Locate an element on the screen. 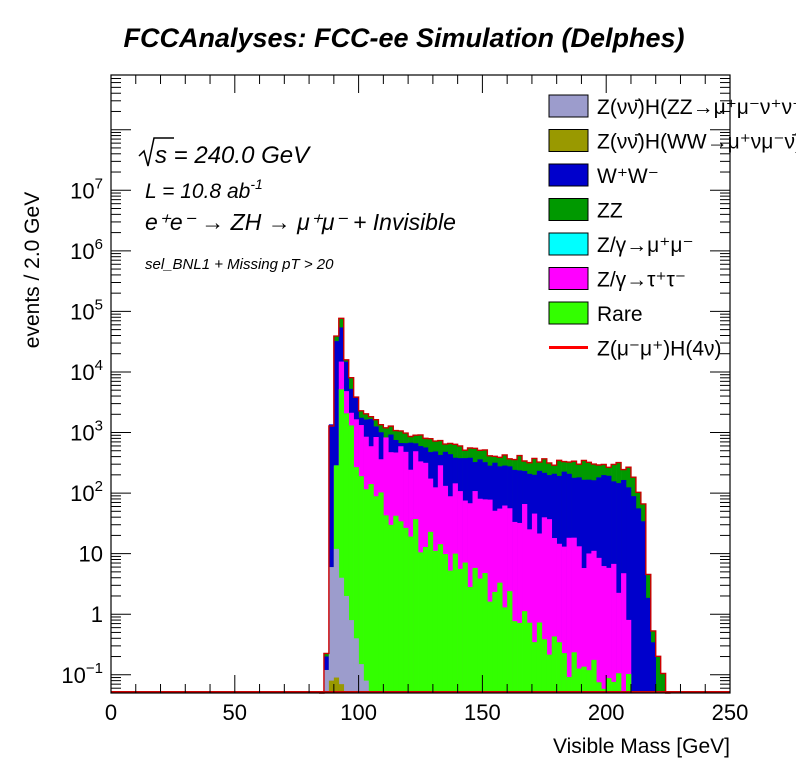 The image size is (796, 772). y-tick-label: 10⁴ is located at coordinates (86, 371).